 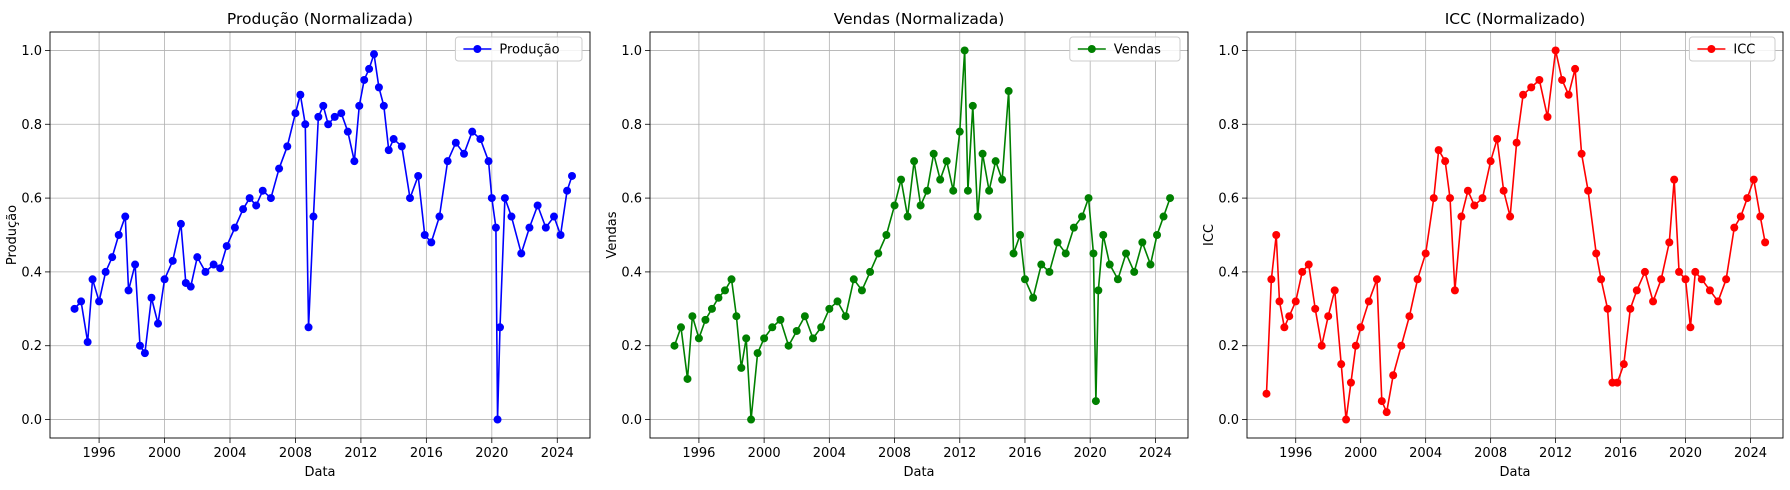 I want to click on legend-marker, so click(x=477, y=49).